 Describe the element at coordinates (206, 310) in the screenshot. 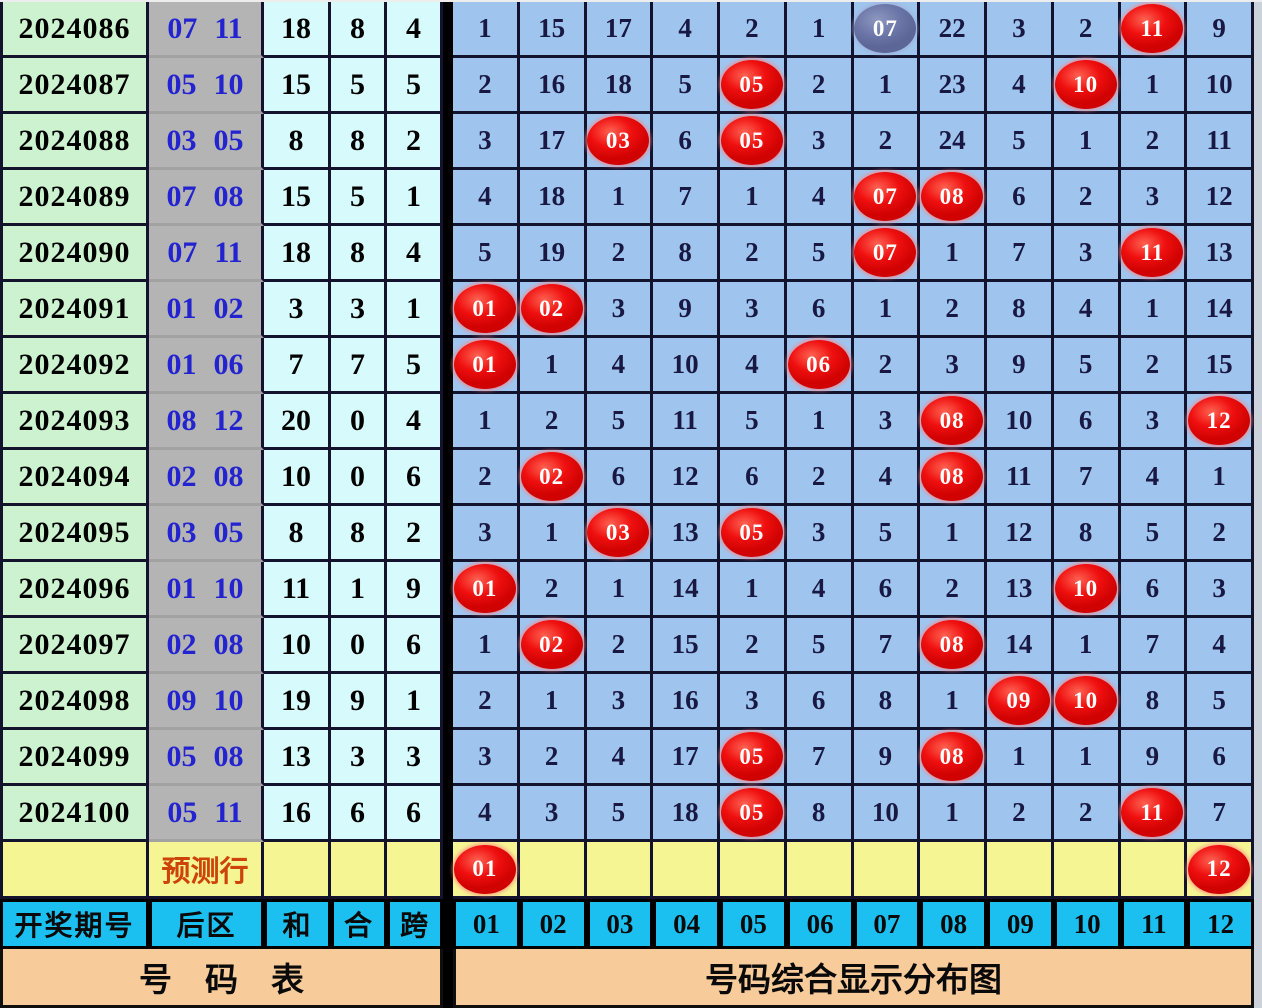

I see `back-zone-cell: 01 02` at that location.